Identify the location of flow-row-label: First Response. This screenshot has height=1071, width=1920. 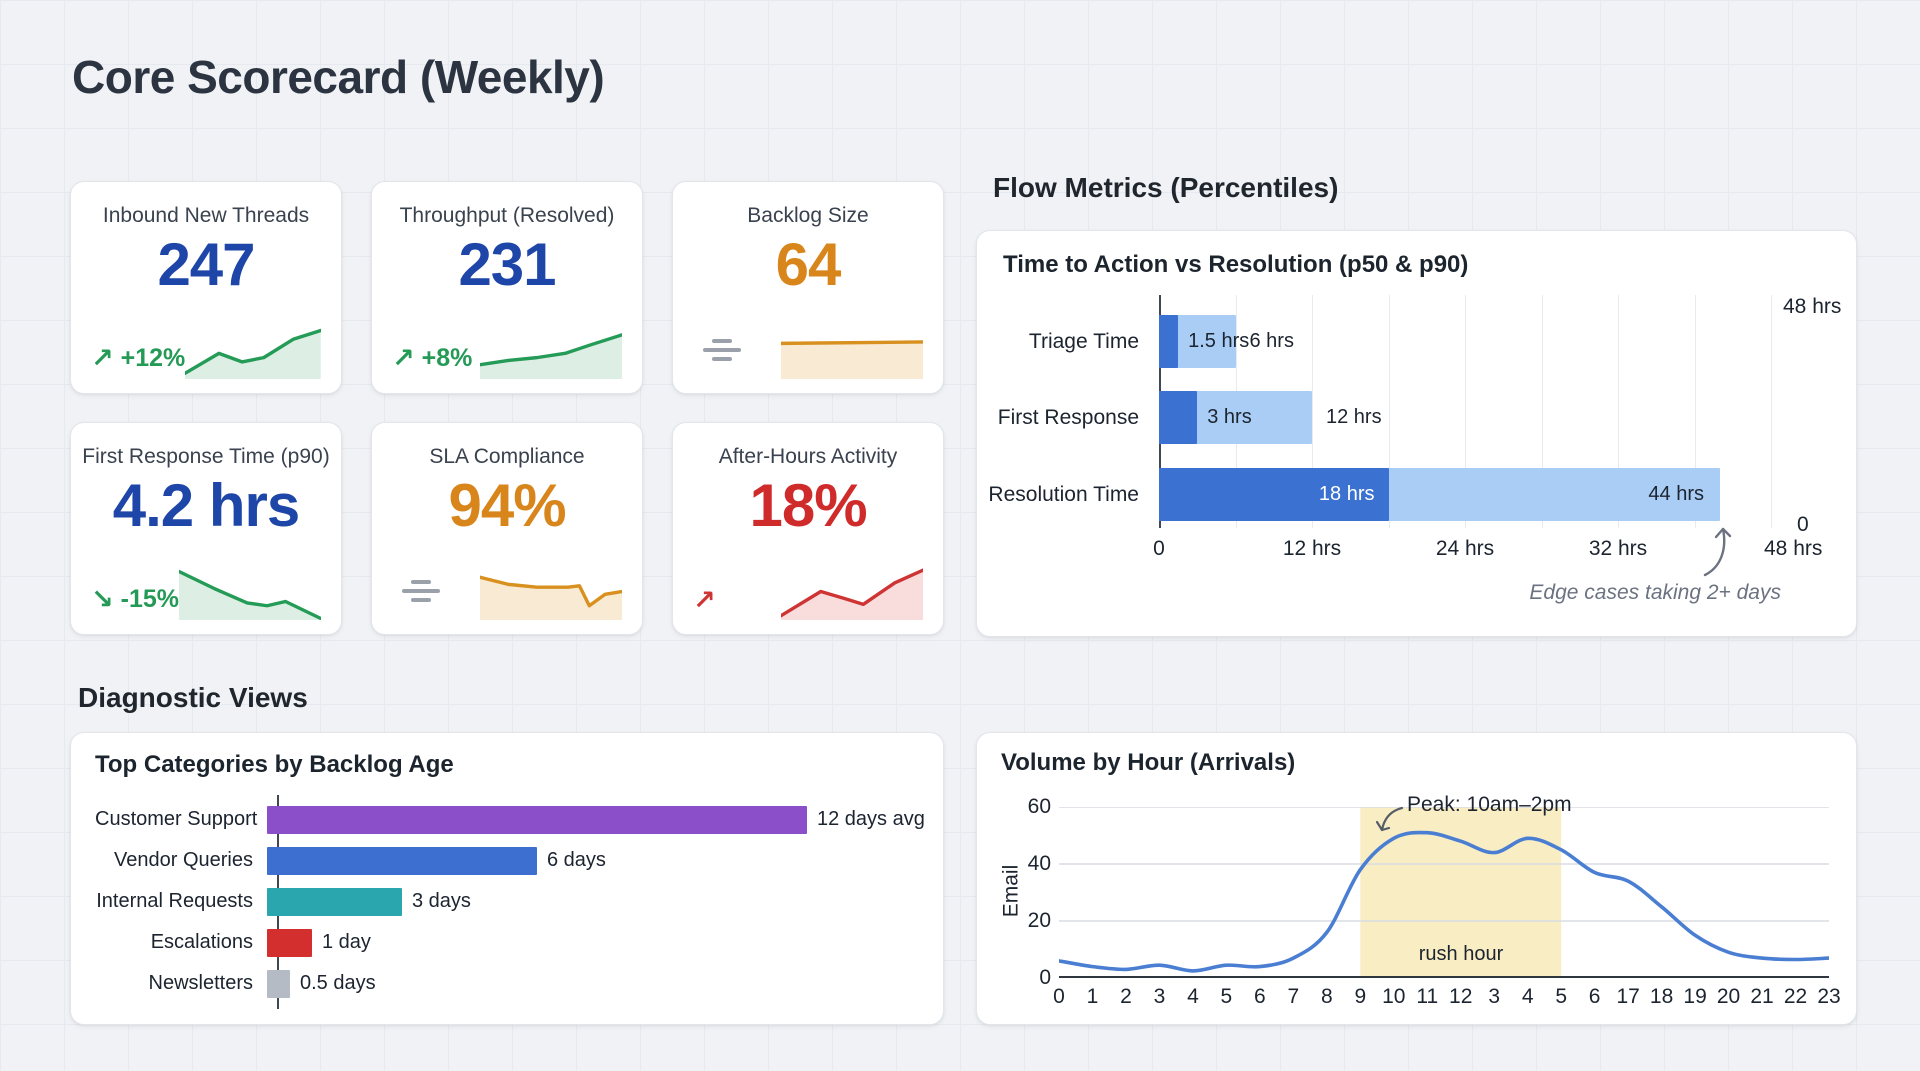
(1068, 417).